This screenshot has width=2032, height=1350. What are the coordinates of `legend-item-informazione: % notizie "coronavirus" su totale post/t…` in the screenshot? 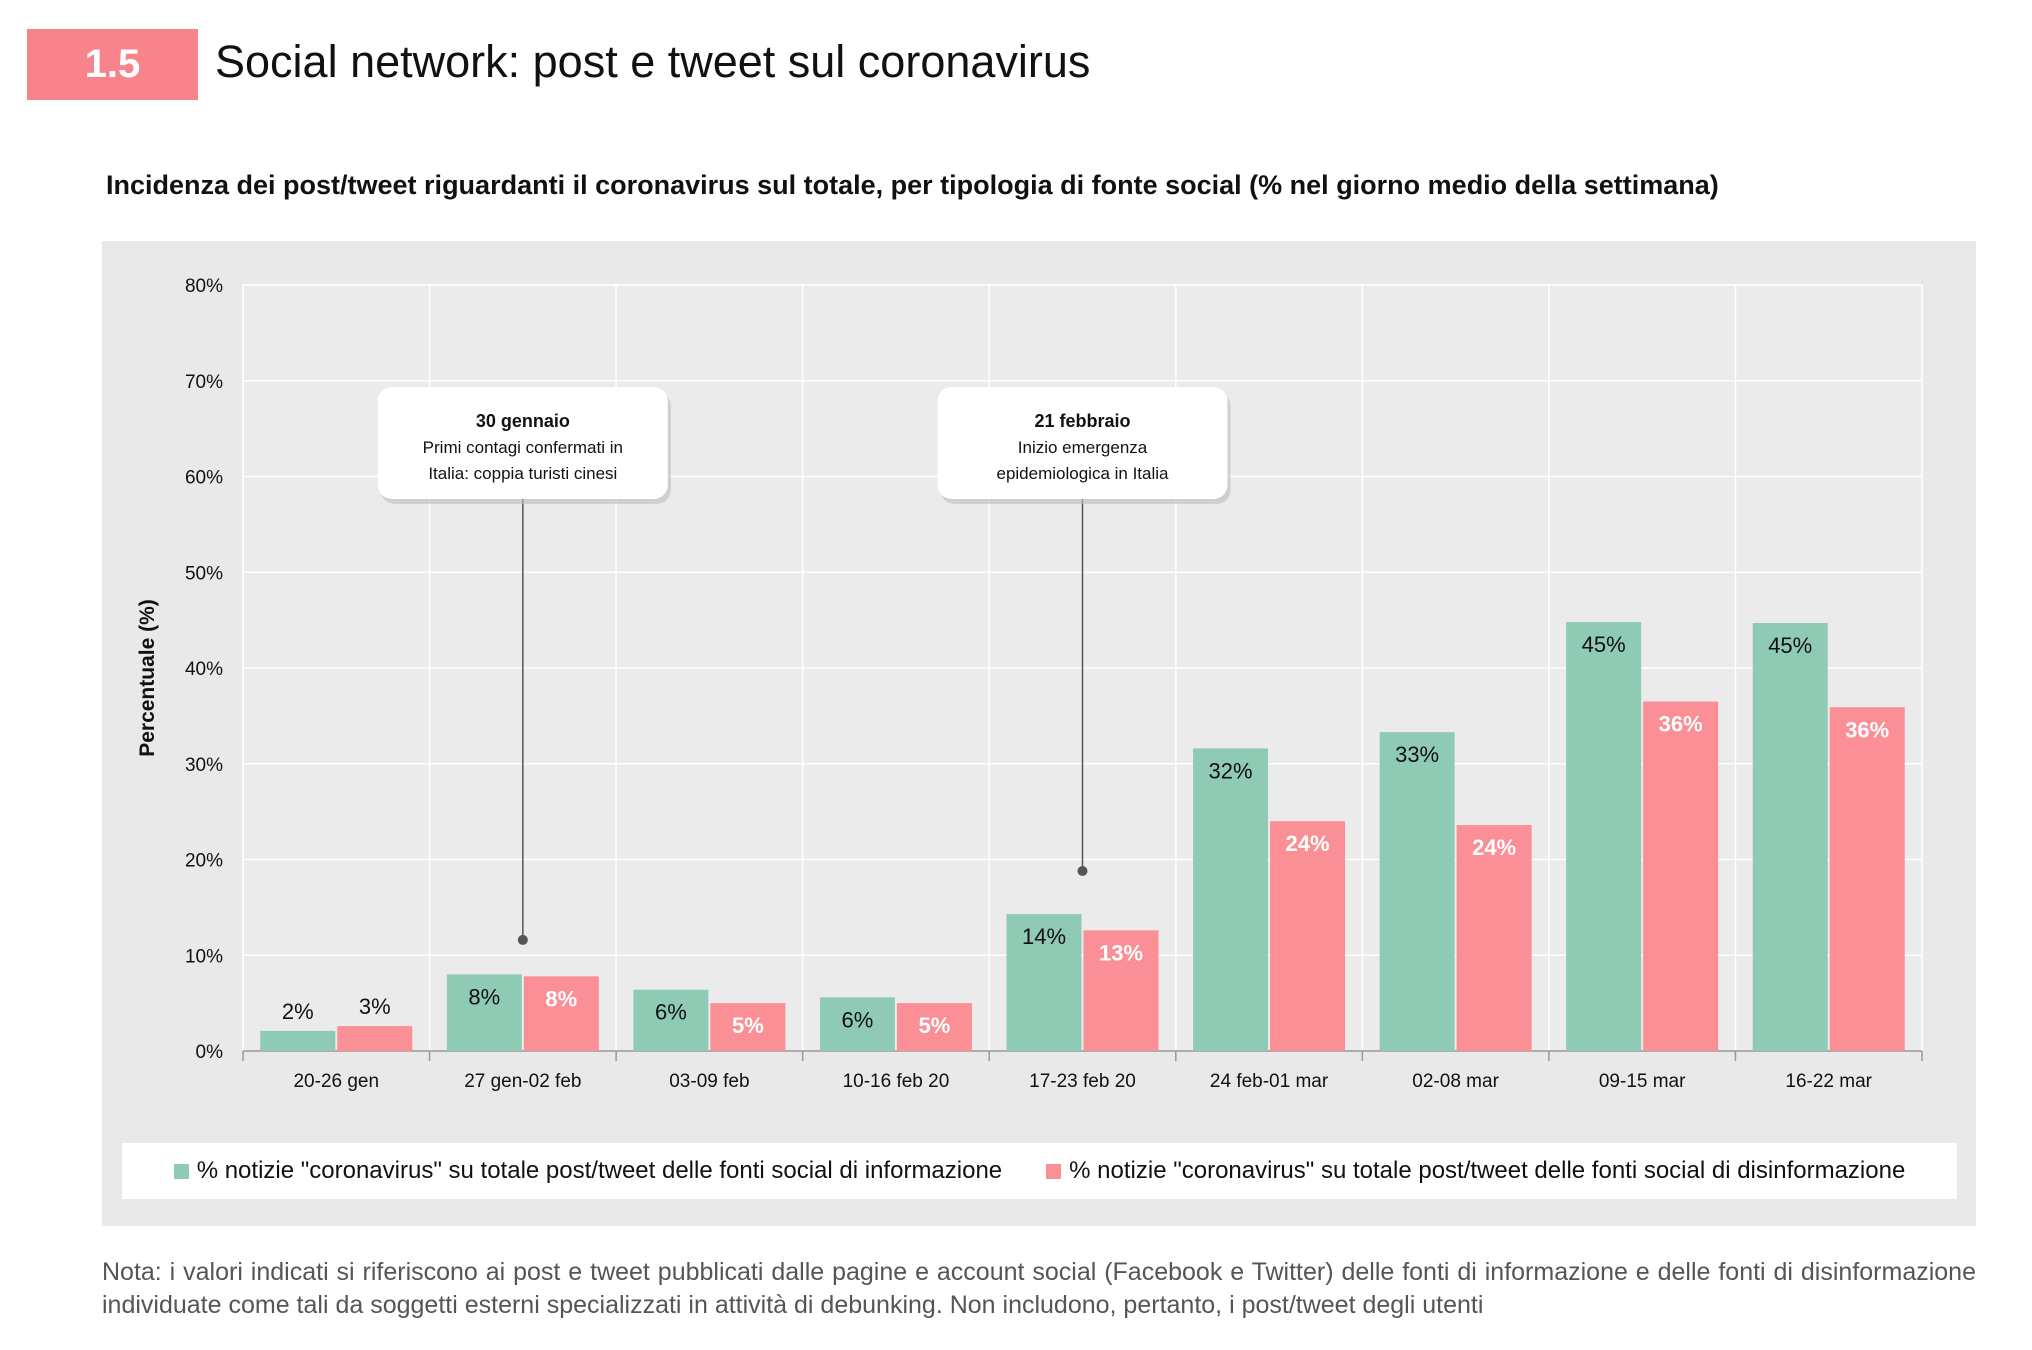 It's located at (588, 1171).